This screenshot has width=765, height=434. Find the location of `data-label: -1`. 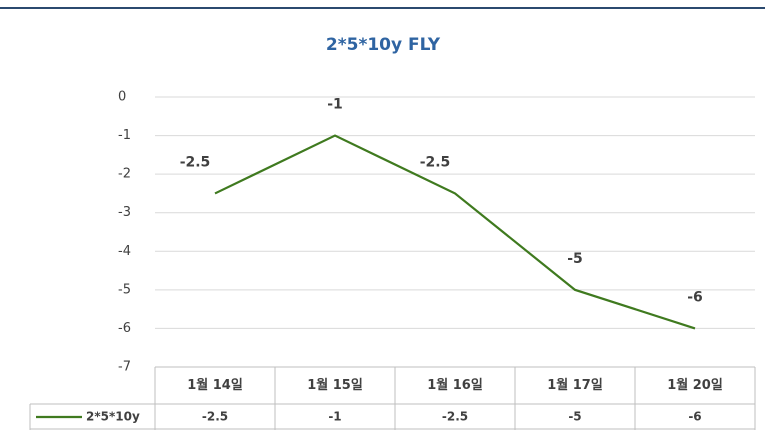

data-label: -1 is located at coordinates (335, 105).